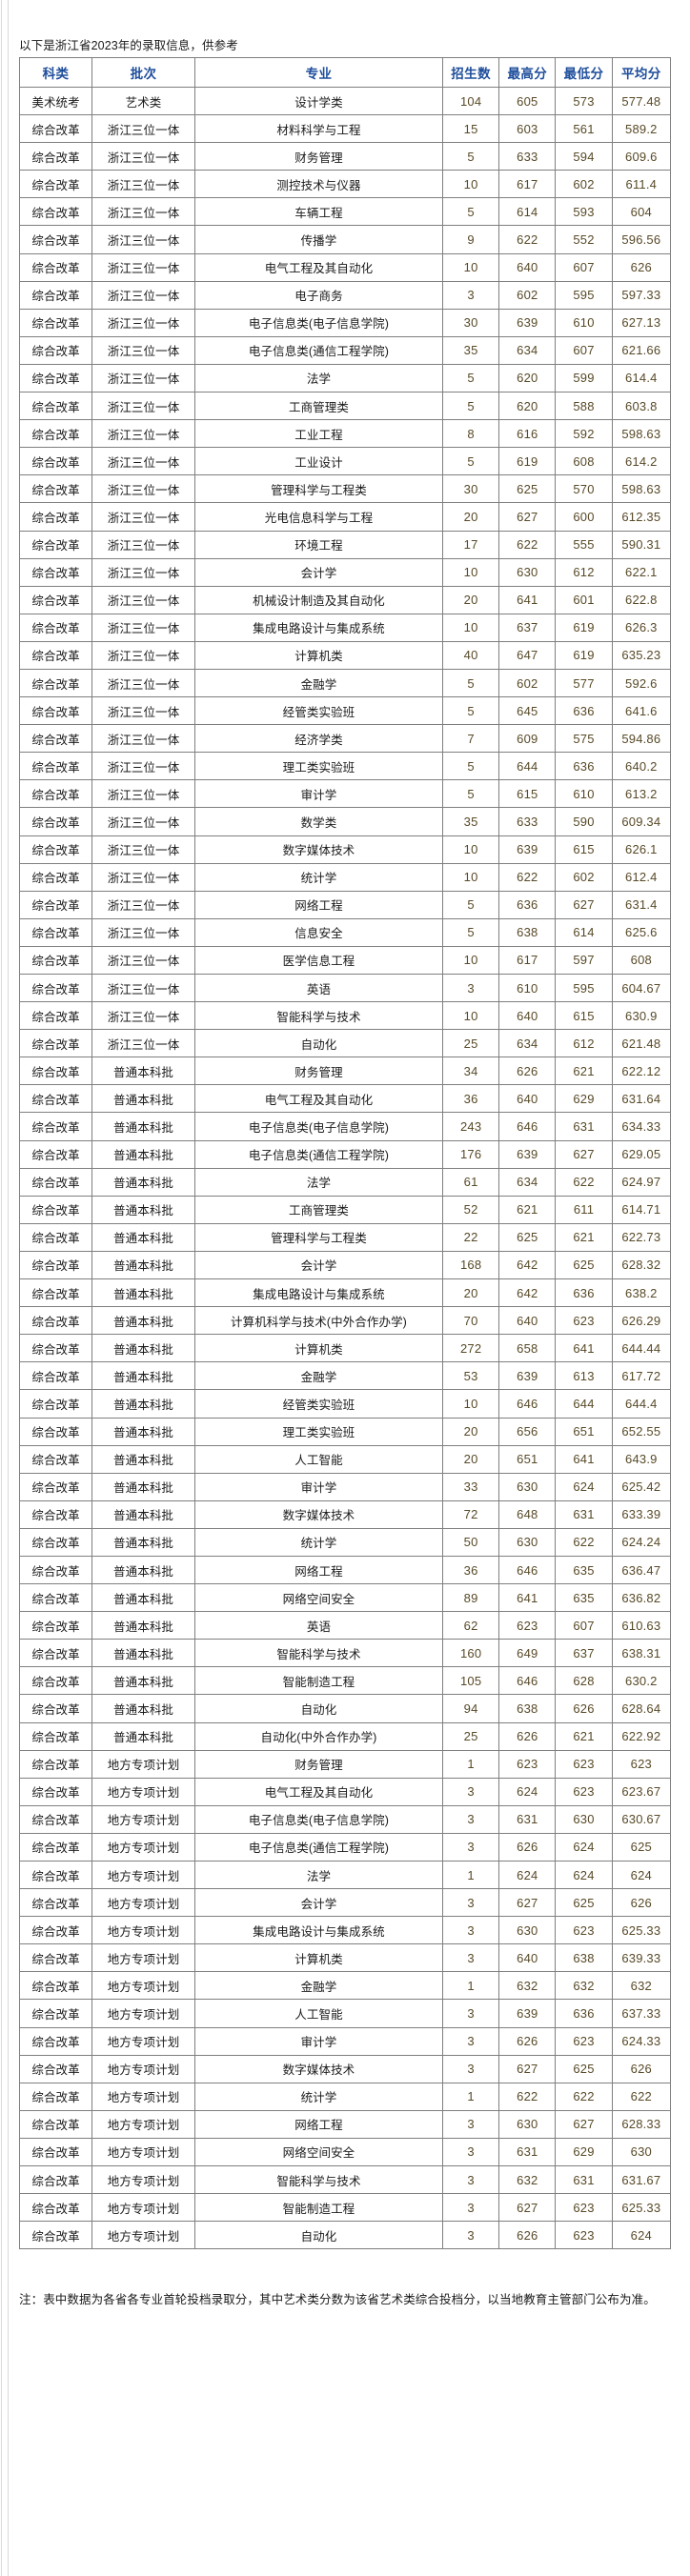  I want to click on cell-zuigaofen: 651, so click(527, 1459).